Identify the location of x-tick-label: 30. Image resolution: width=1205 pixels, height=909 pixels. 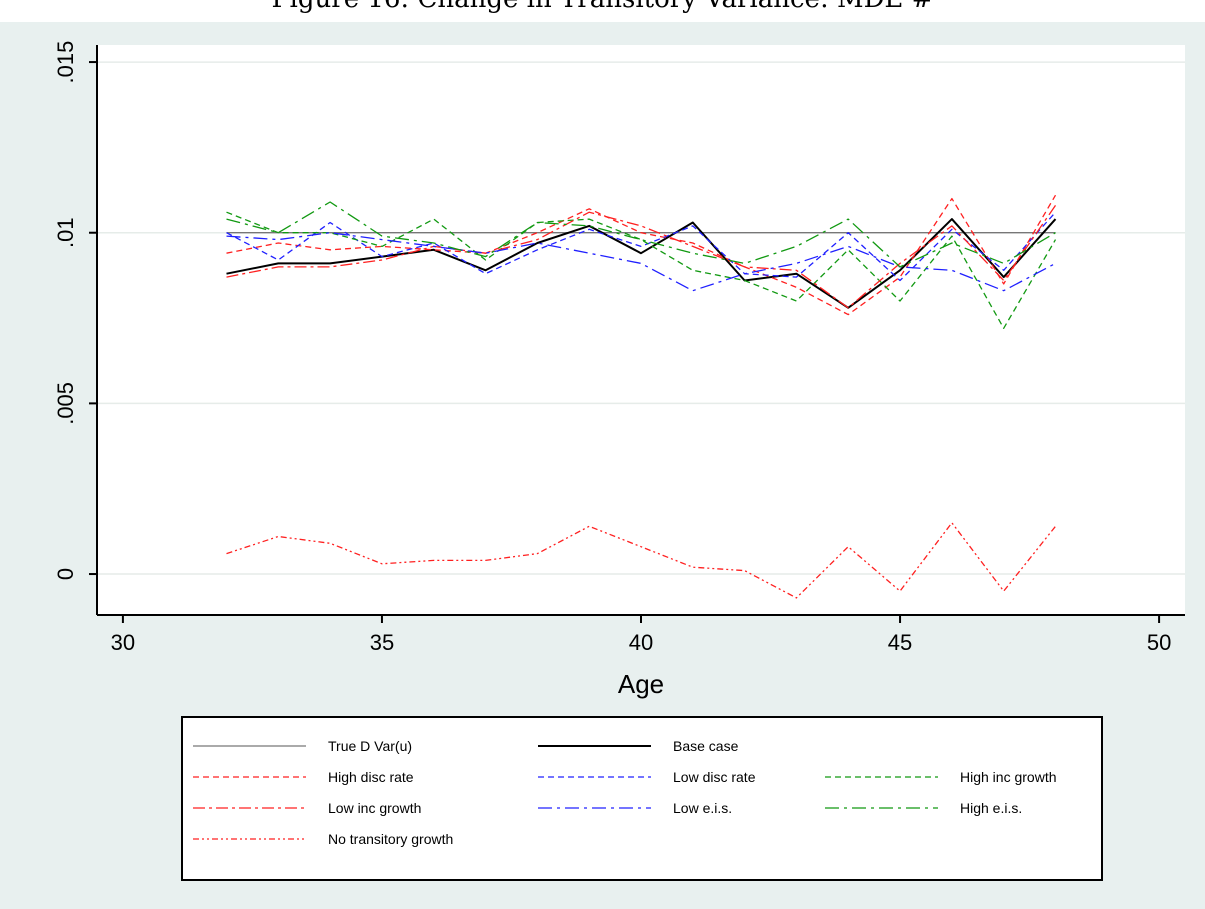
(123, 642).